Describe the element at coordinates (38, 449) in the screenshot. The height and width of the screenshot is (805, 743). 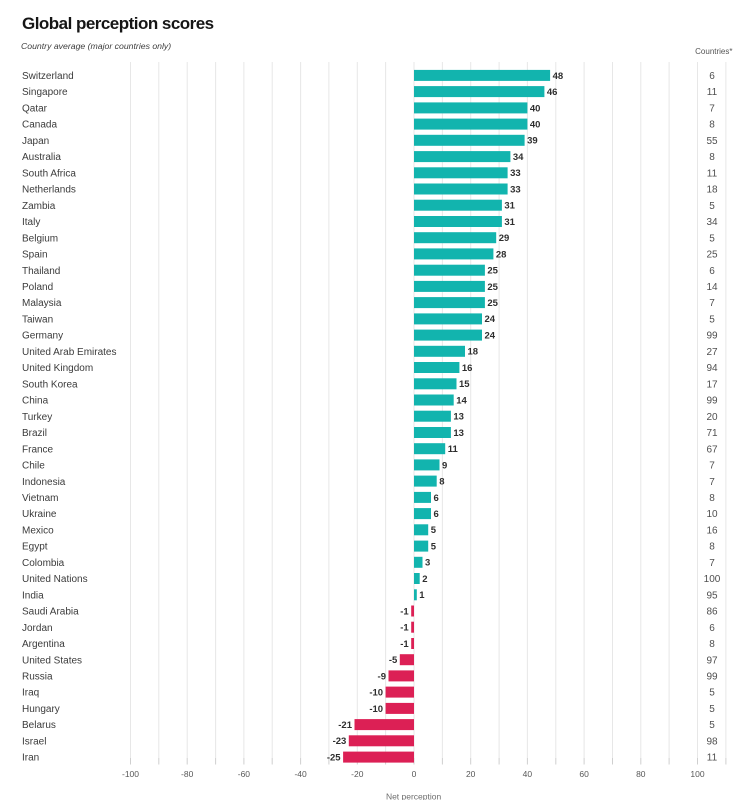
I see `svg-text: France` at that location.